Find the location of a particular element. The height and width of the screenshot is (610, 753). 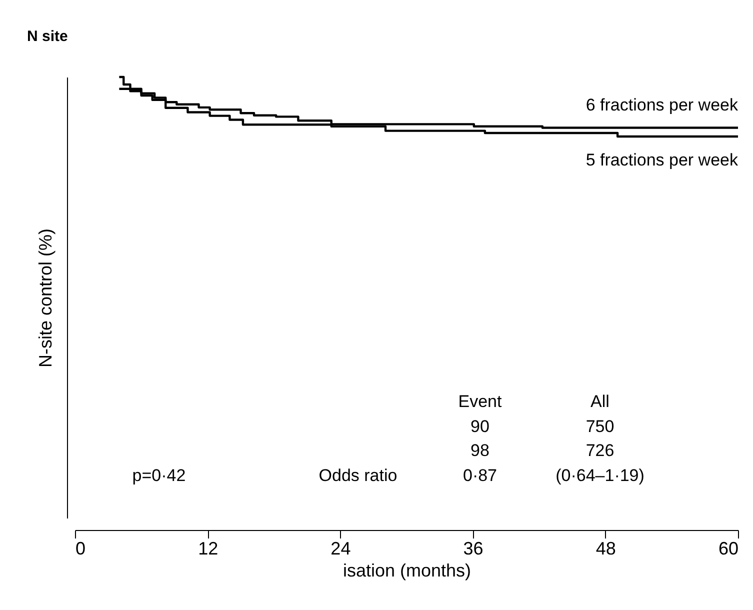

annotation: 98 is located at coordinates (480, 450).